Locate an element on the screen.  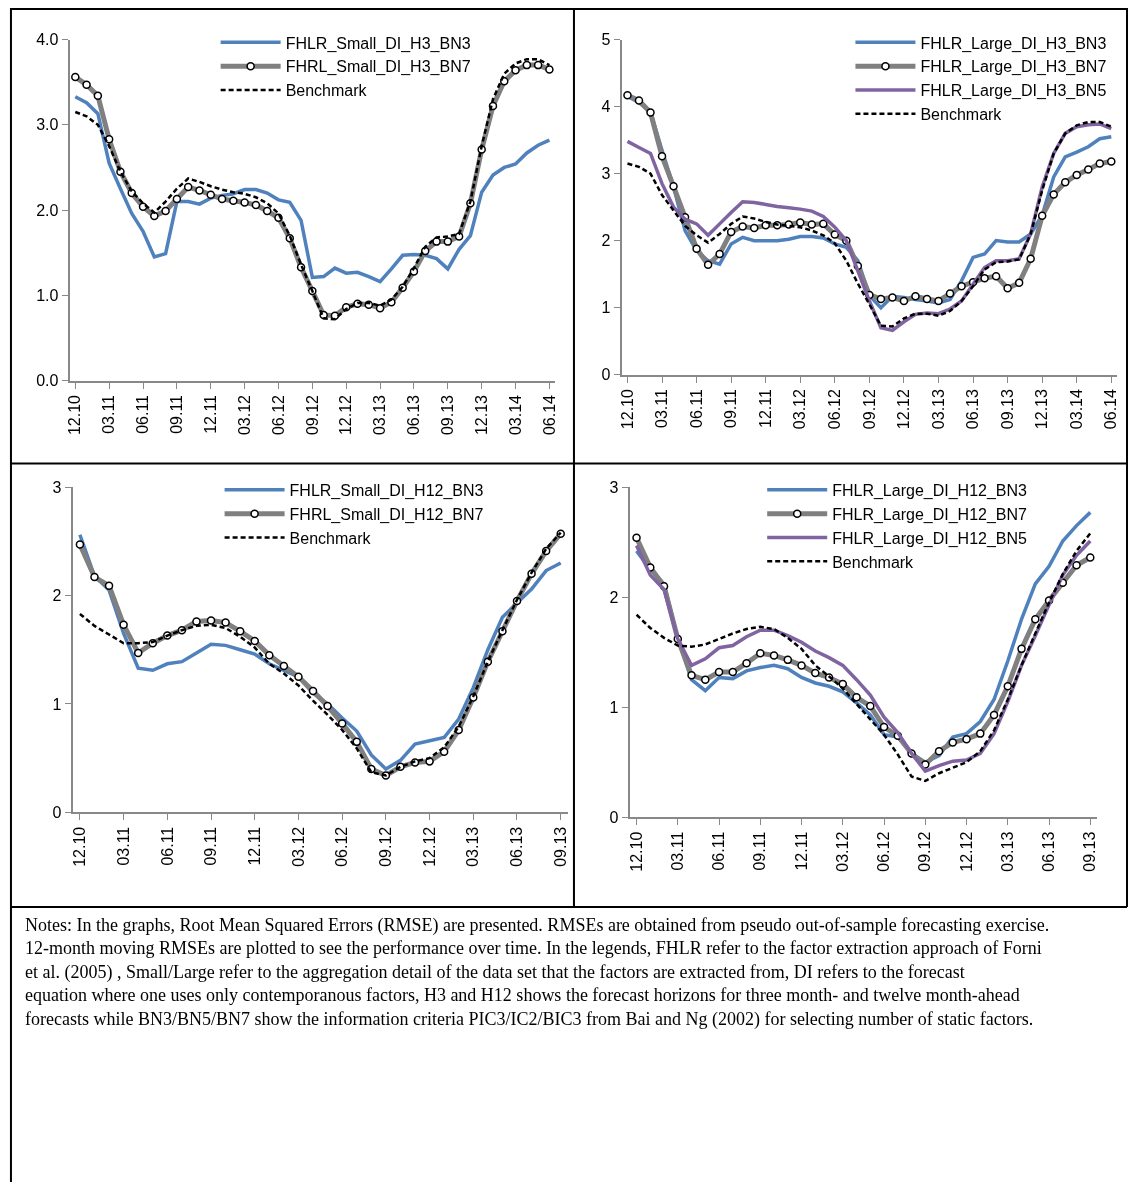
y-tick-label: 5 is located at coordinates (606, 40).